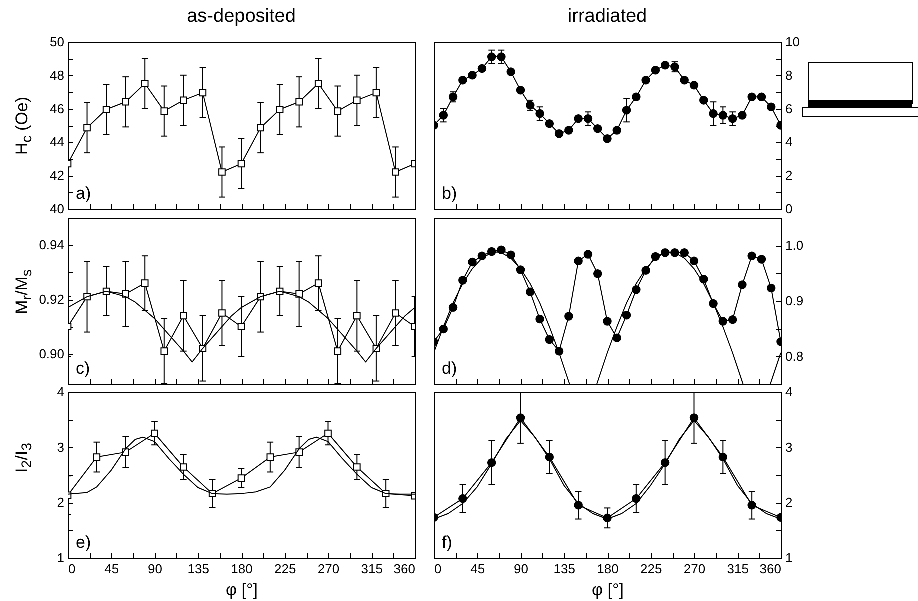  Describe the element at coordinates (57, 108) in the screenshot. I see `y-tick-label: 46` at that location.